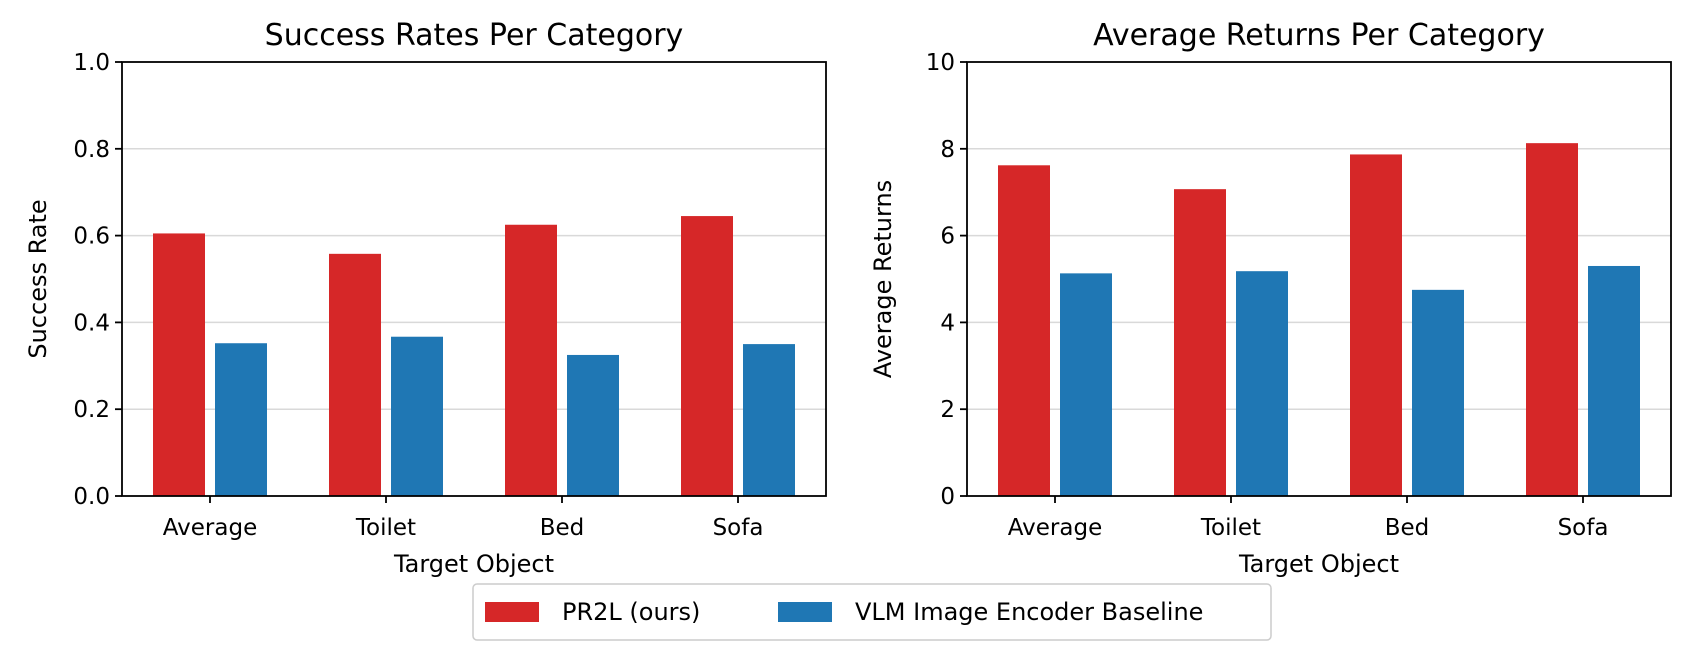 This screenshot has height=658, width=1692. Describe the element at coordinates (91, 63) in the screenshot. I see `y-tick-label: 1.0` at that location.